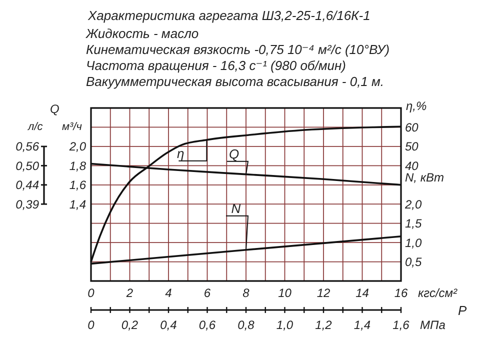  What do you see at coordinates (413, 223) in the screenshot?
I see `y3-tick-label: 1,5` at bounding box center [413, 223].